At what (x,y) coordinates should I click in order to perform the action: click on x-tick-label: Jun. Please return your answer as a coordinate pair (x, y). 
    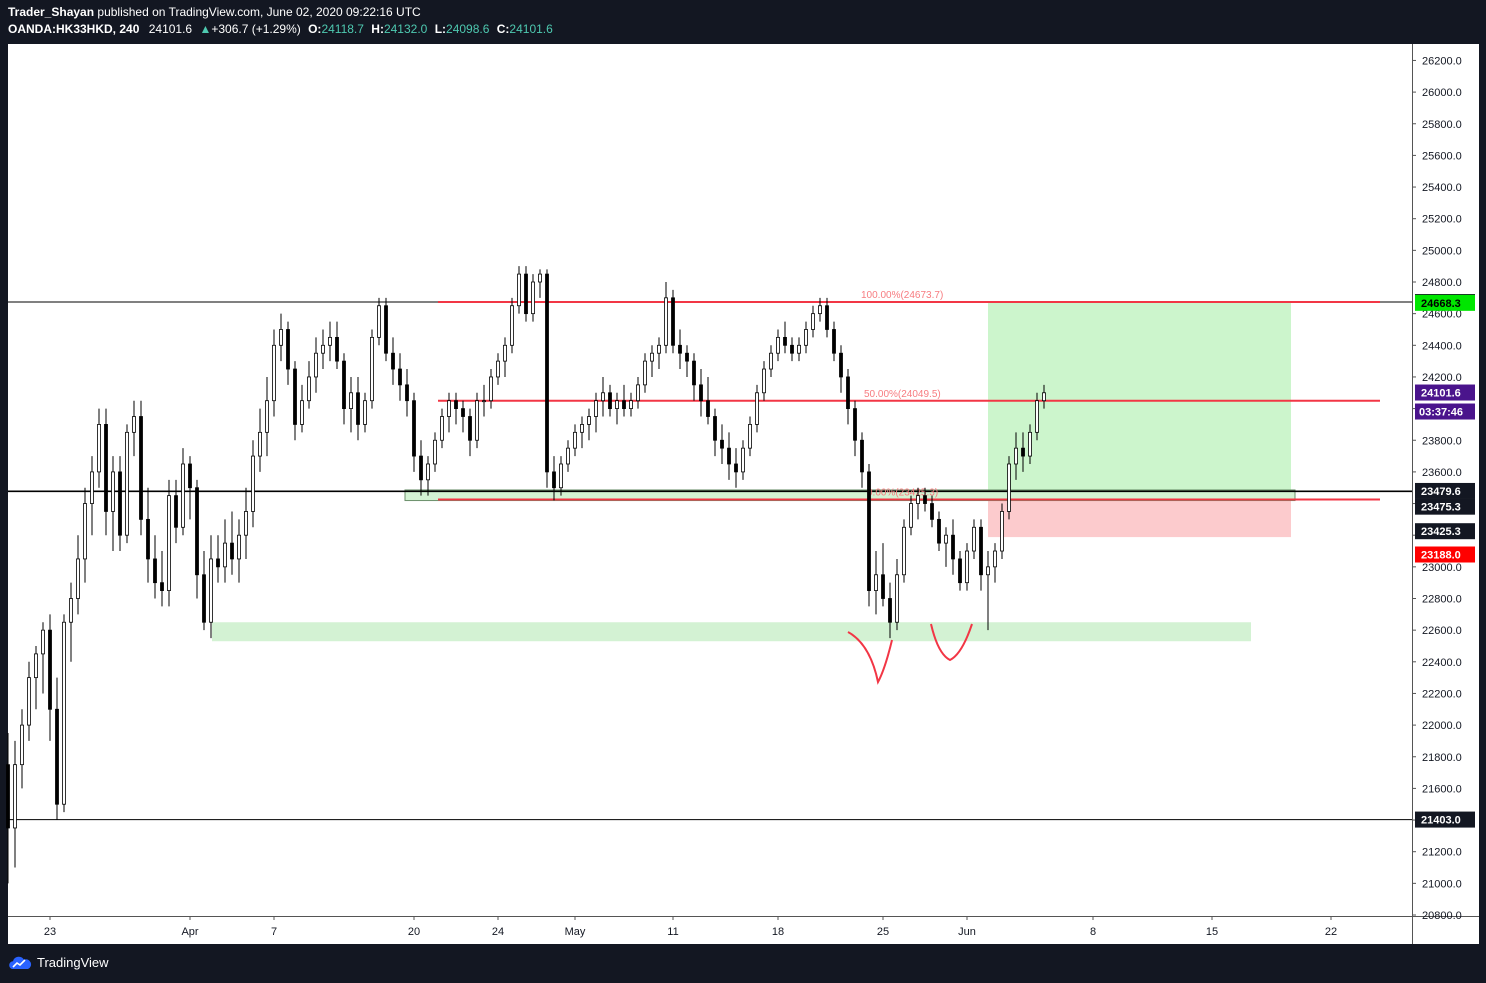
    Looking at the image, I should click on (967, 932).